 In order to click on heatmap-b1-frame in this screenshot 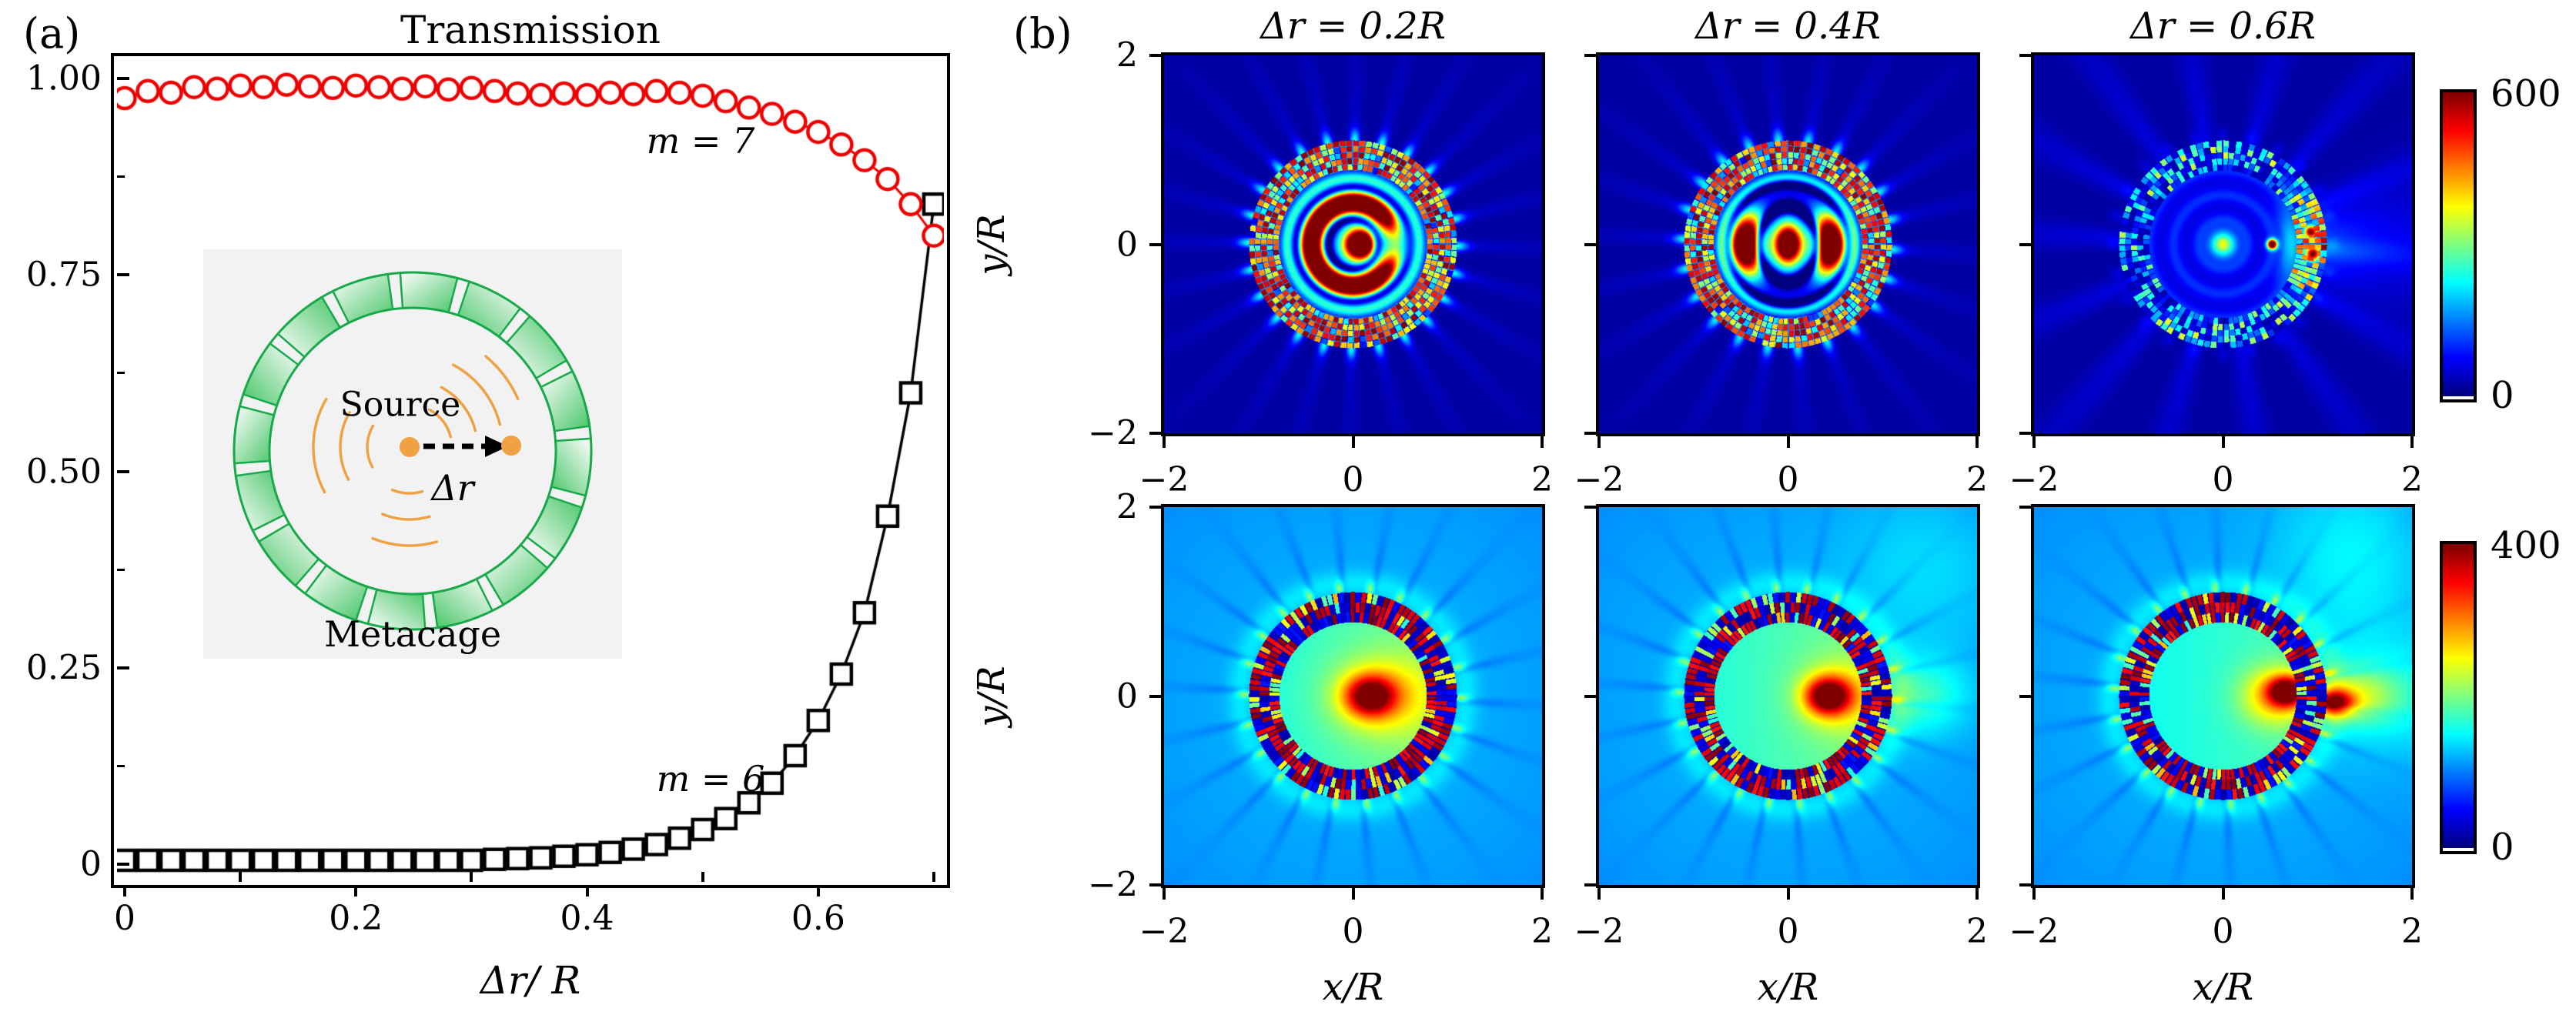, I will do `click(1353, 696)`.